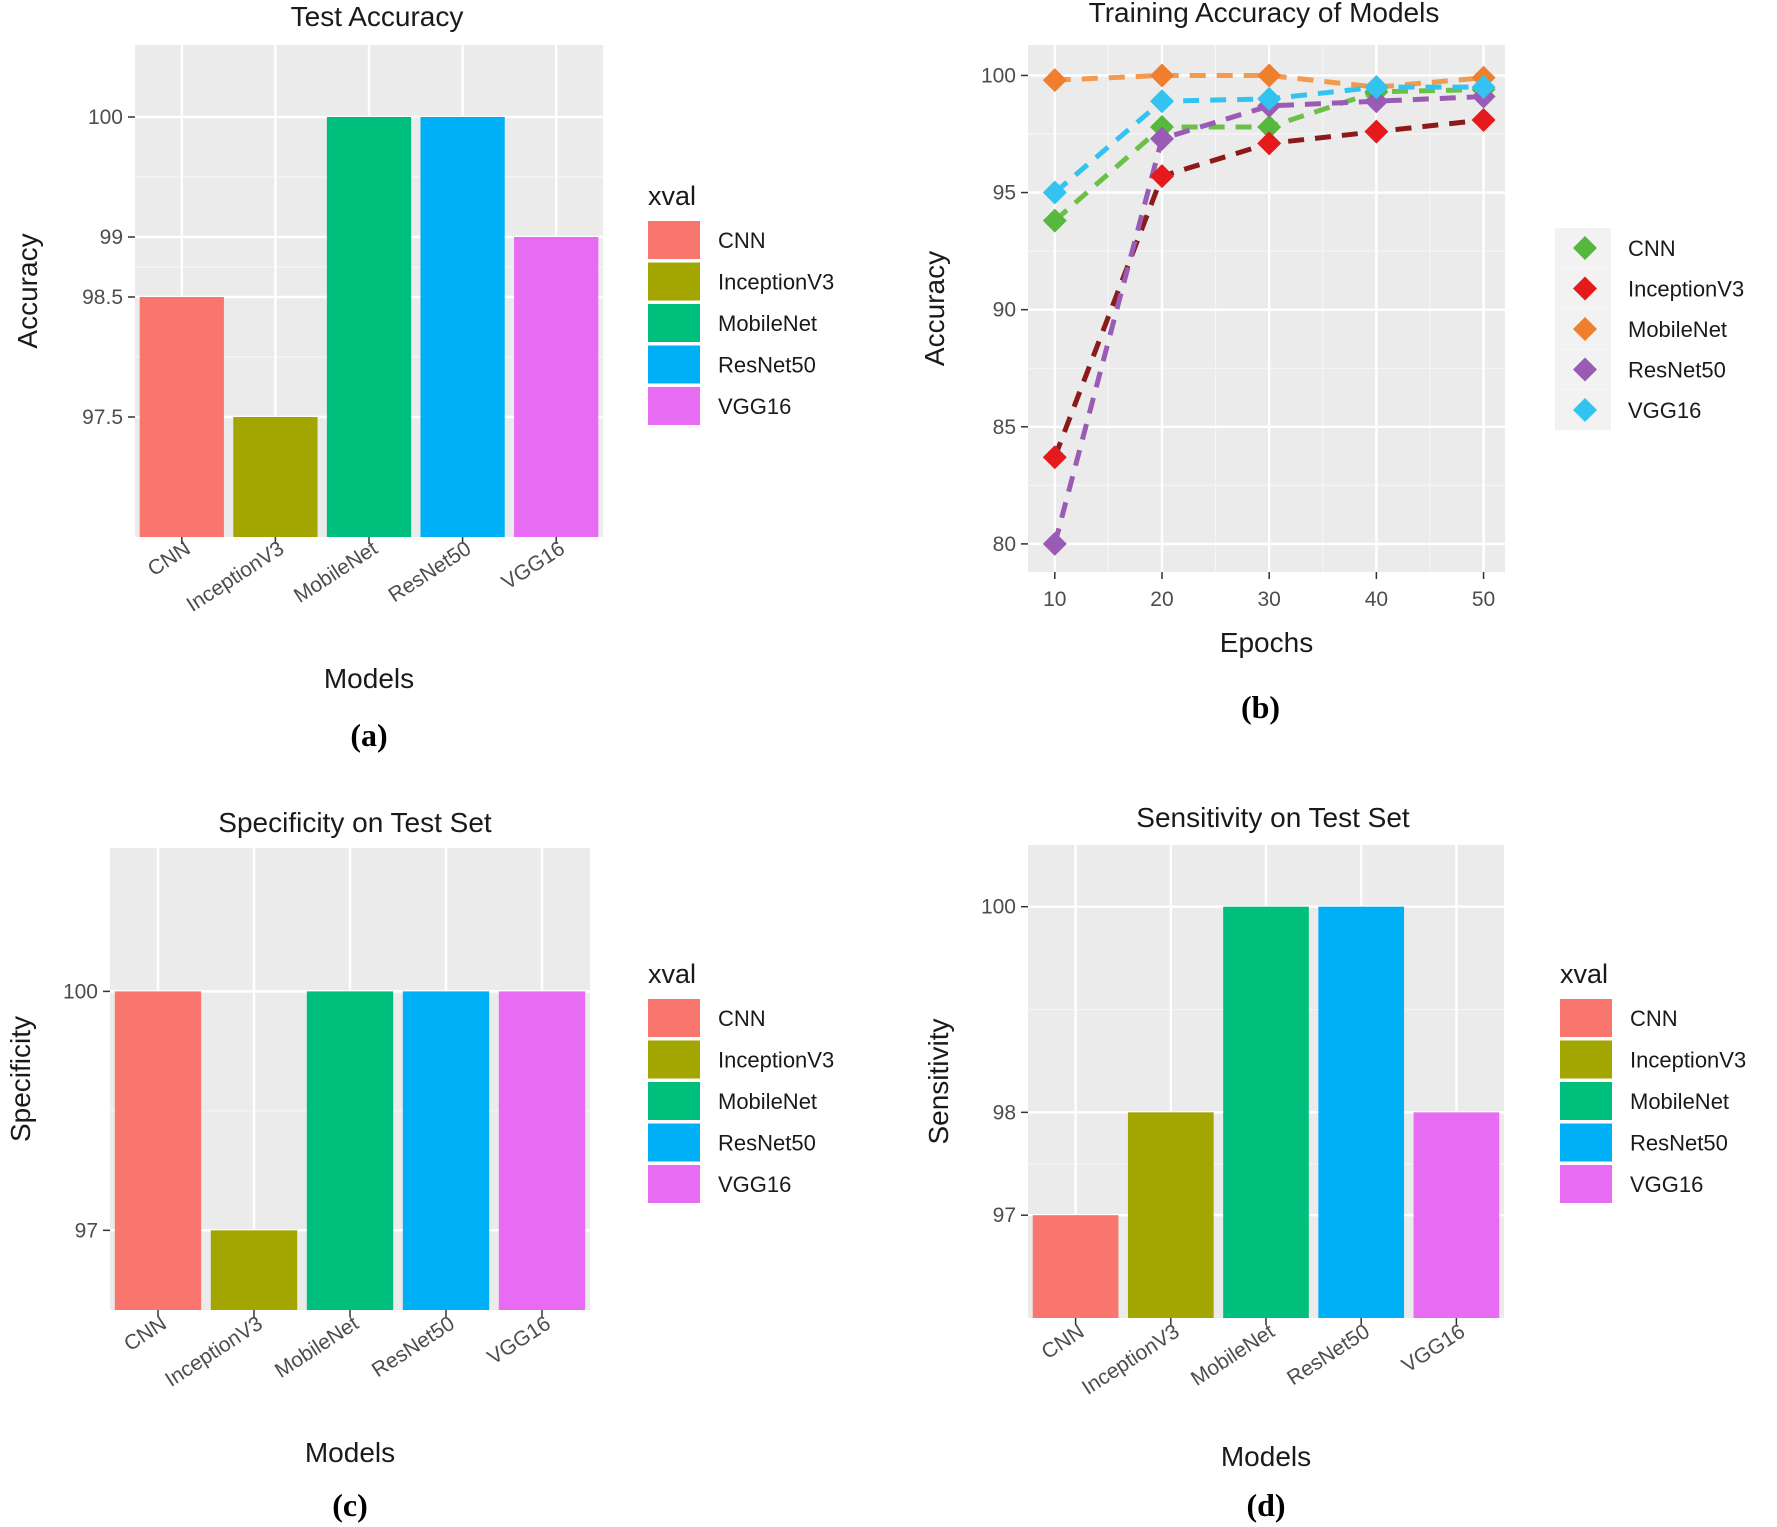 Image resolution: width=1777 pixels, height=1527 pixels. What do you see at coordinates (1004, 1215) in the screenshot?
I see `y-tick-label: 97` at bounding box center [1004, 1215].